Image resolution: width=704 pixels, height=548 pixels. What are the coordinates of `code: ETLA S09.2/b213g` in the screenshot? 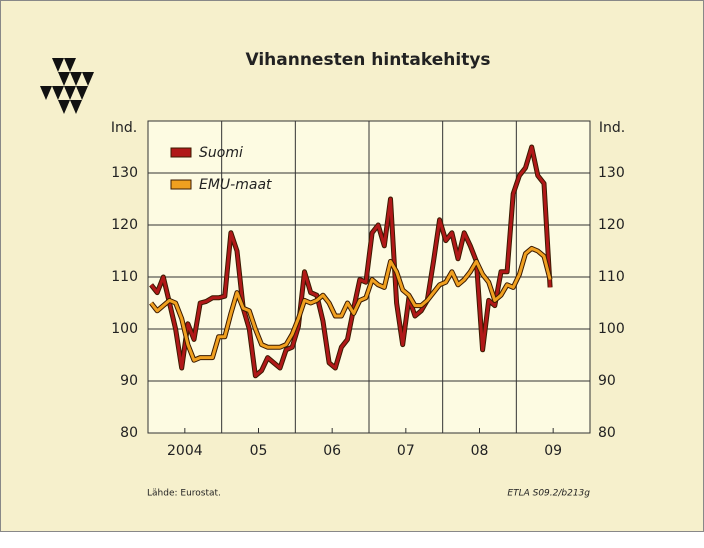 It's located at (548, 494).